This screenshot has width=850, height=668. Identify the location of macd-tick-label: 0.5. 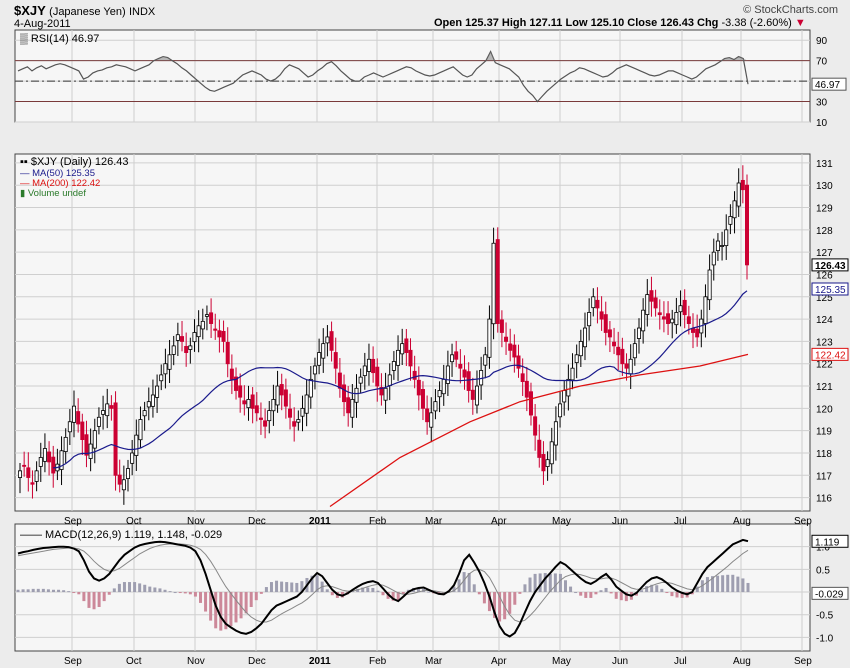
(823, 570).